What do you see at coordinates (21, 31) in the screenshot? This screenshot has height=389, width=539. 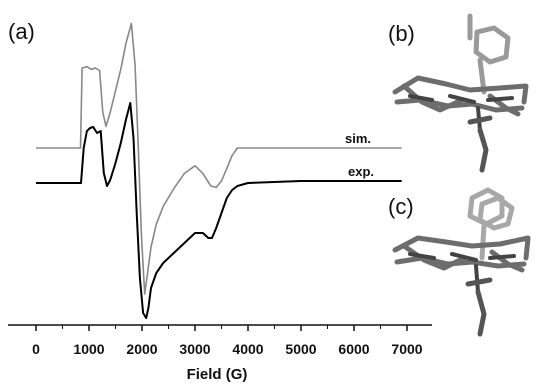 I see `panel-a-label: (a)` at bounding box center [21, 31].